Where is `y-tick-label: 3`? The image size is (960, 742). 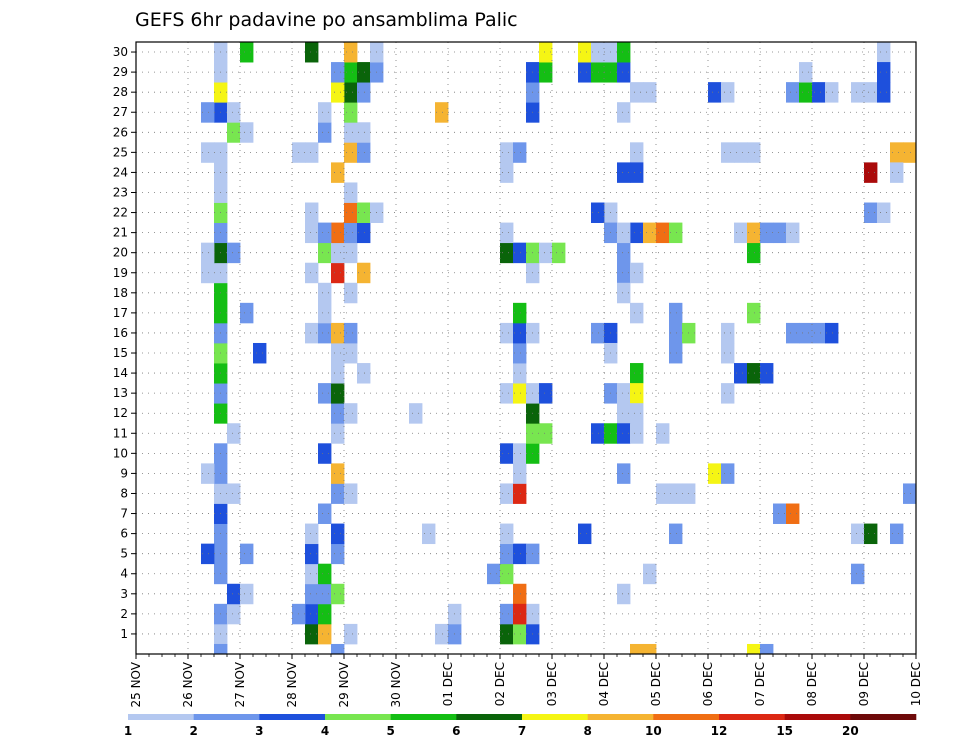
y-tick-label: 3 is located at coordinates (124, 594).